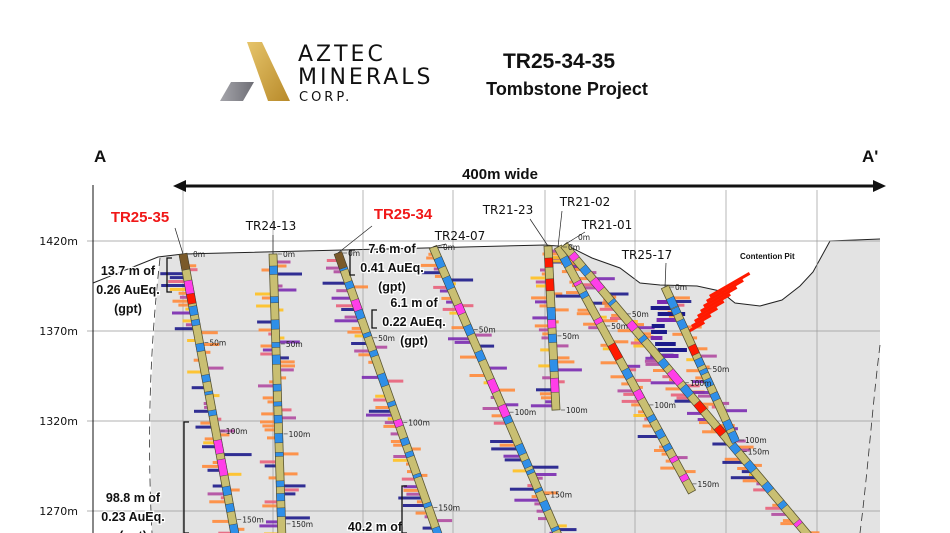 The height and width of the screenshot is (533, 950). What do you see at coordinates (403, 214) in the screenshot?
I see `hole-label: TR25-34` at bounding box center [403, 214].